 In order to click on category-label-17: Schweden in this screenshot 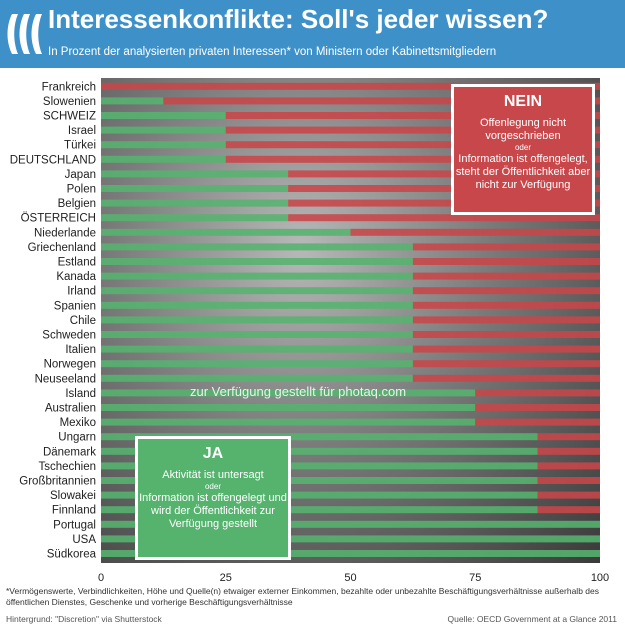, I will do `click(69, 336)`.